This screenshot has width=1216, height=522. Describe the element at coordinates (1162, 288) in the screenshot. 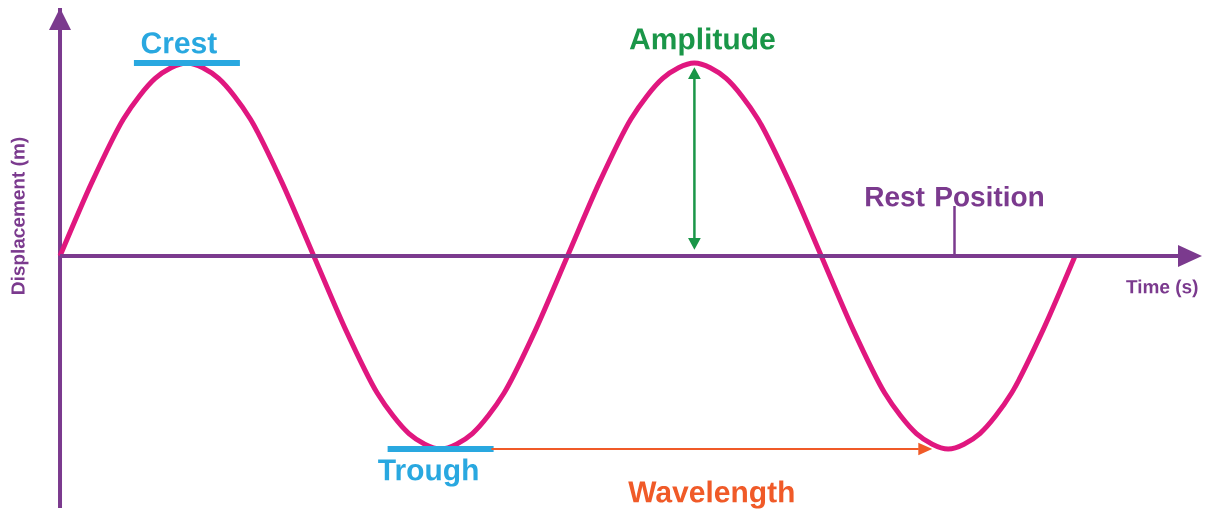

I see `x-axis-title: Time (s)` at that location.